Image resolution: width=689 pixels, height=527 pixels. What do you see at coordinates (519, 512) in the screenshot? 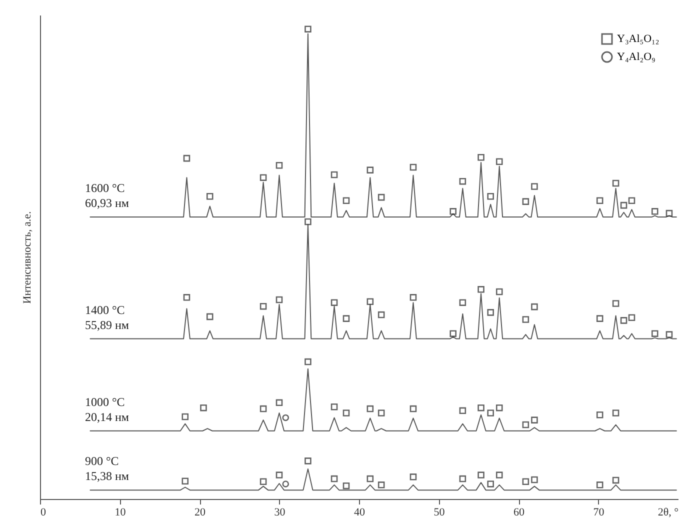
I see `x-tick-label: 60` at bounding box center [519, 512].